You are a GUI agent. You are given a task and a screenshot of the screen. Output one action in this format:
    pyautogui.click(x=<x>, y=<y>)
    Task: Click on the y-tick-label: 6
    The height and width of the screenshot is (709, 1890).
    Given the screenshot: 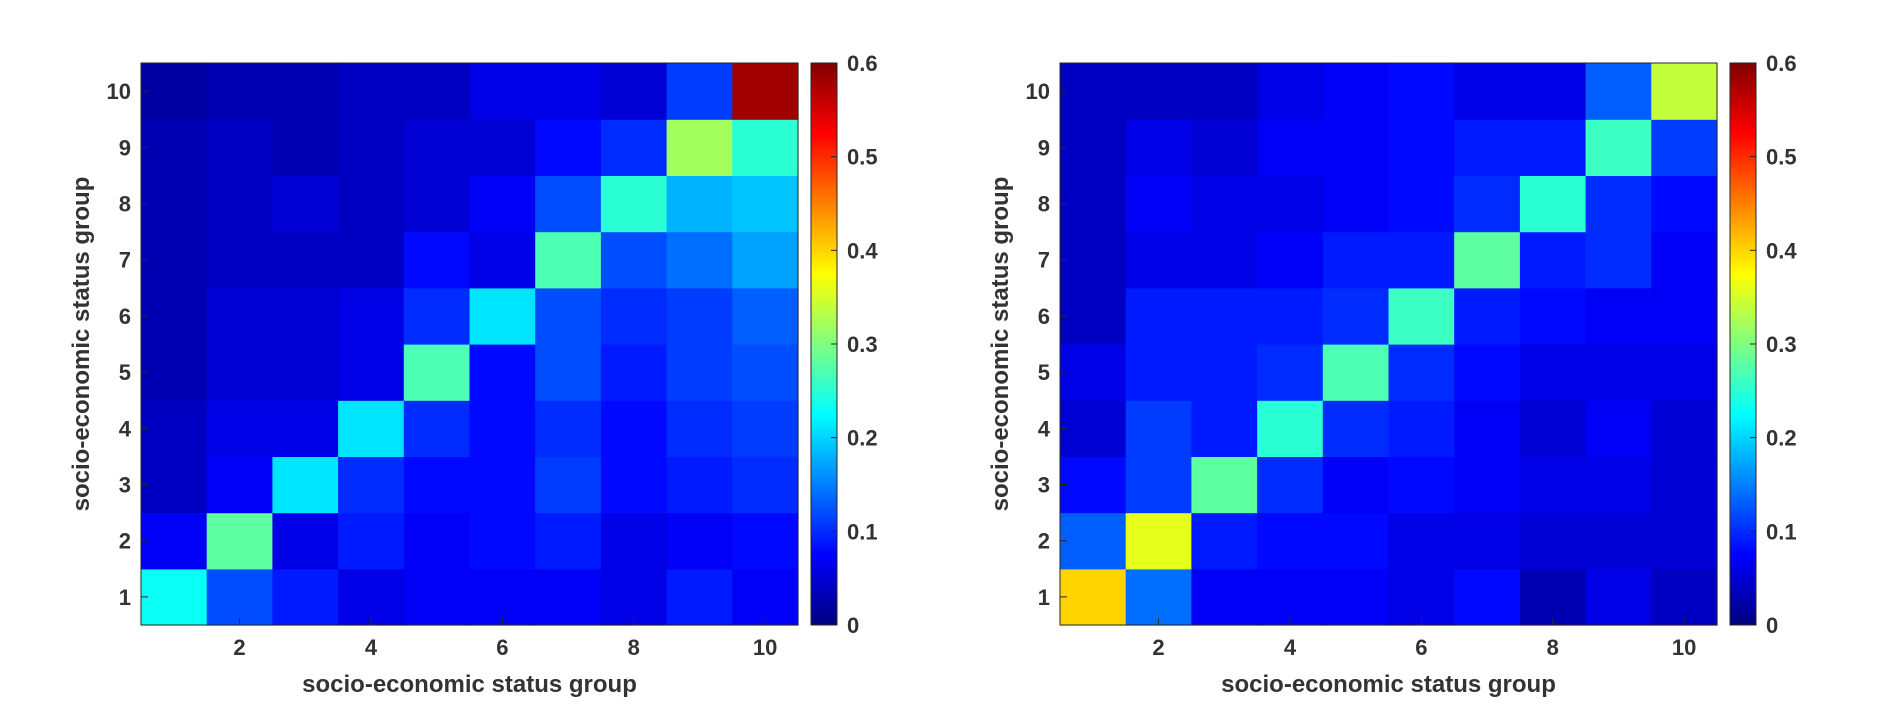 What is the action you would take?
    pyautogui.click(x=1044, y=316)
    